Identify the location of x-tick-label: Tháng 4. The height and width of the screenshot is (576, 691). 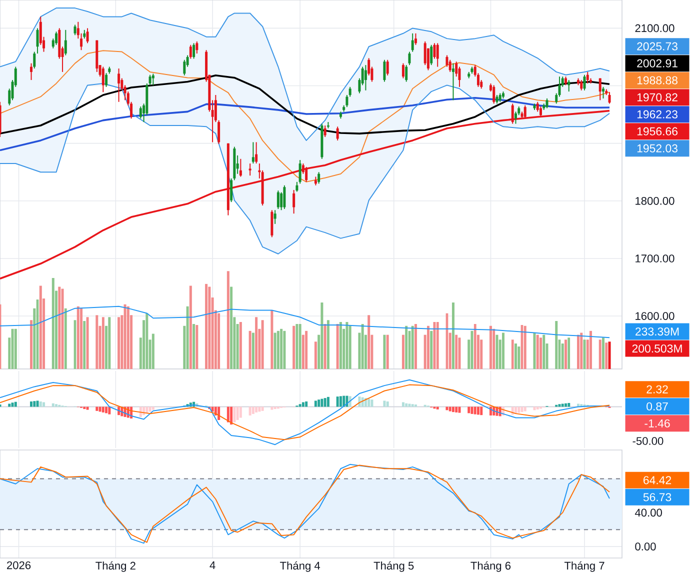
(300, 566).